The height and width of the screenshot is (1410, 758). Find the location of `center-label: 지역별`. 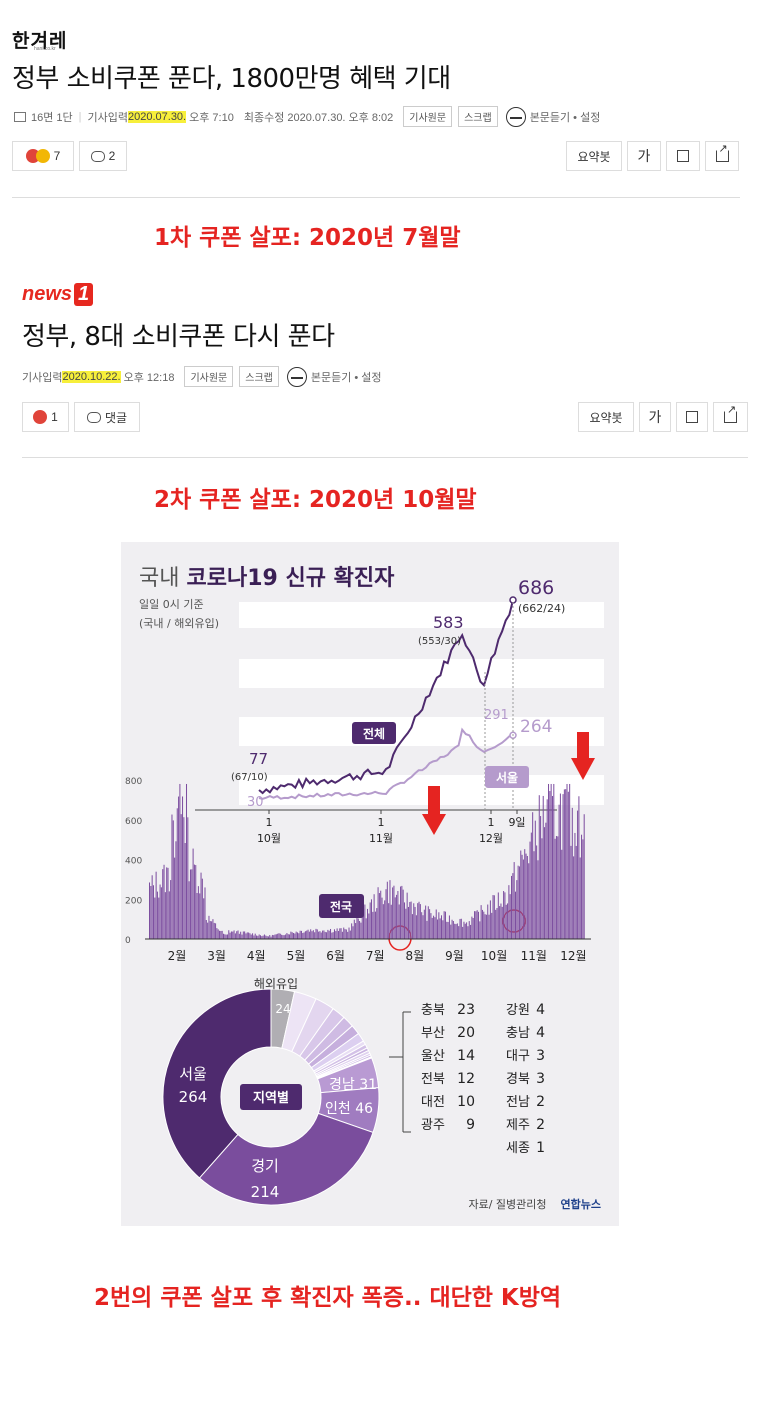

center-label: 지역별 is located at coordinates (271, 1098).